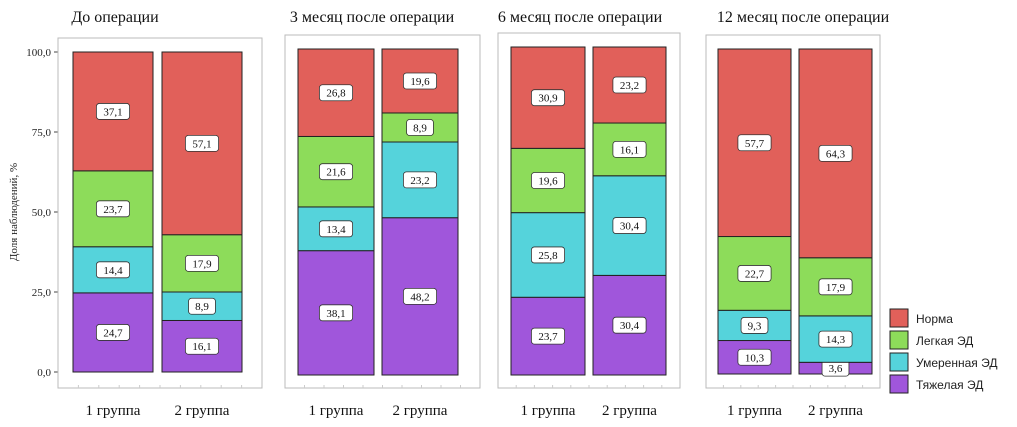 Image resolution: width=1017 pixels, height=427 pixels. I want to click on data-label: 3,6, so click(836, 369).